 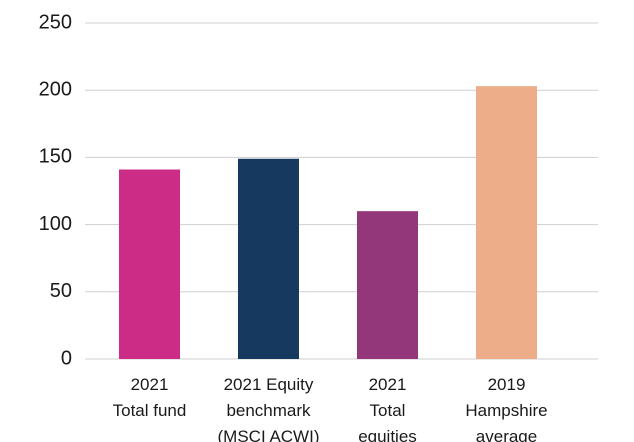 What do you see at coordinates (61, 291) in the screenshot?
I see `y-tick-label: 50` at bounding box center [61, 291].